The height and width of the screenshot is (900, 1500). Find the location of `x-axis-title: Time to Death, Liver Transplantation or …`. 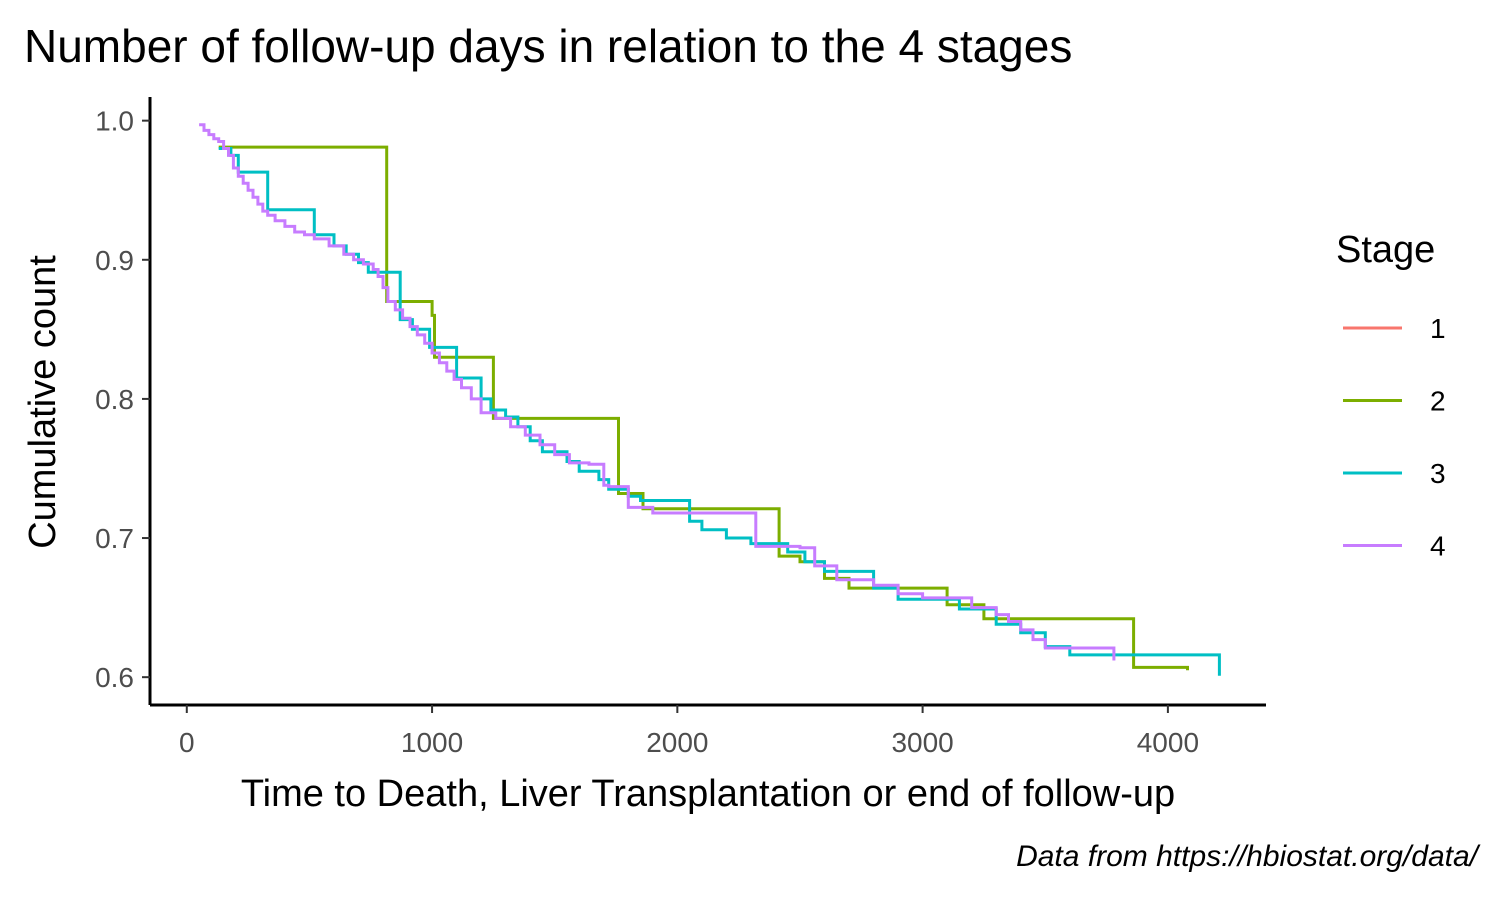

x-axis-title: Time to Death, Liver Transplantation or … is located at coordinates (708, 794).